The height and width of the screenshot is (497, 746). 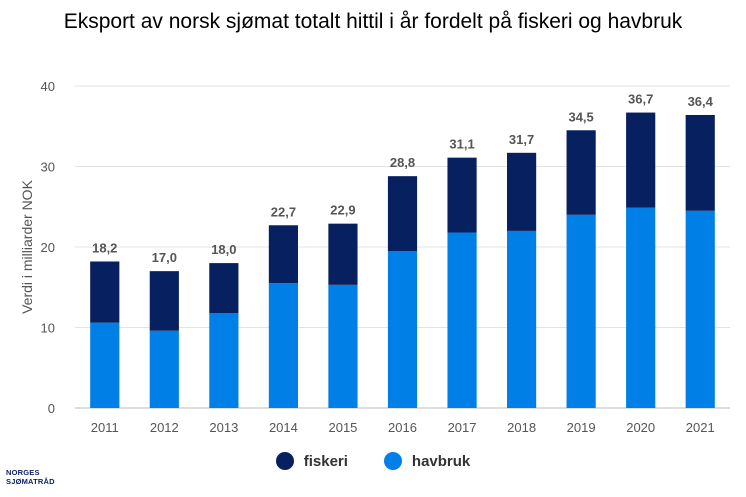 What do you see at coordinates (51, 408) in the screenshot?
I see `y-tick-label: 0` at bounding box center [51, 408].